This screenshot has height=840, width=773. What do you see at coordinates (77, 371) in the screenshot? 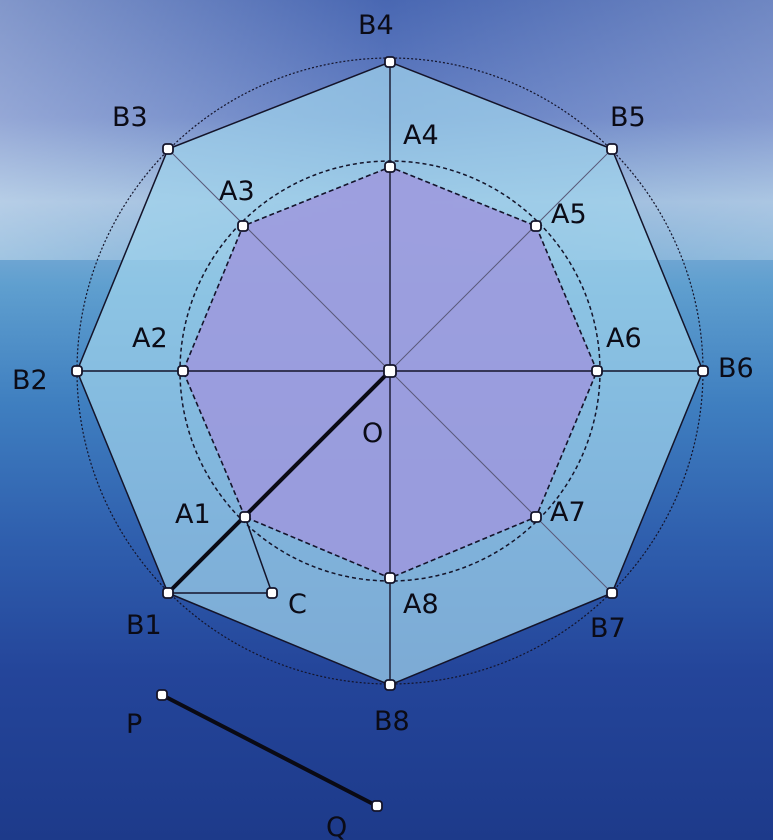
I see `point-b2` at bounding box center [77, 371].